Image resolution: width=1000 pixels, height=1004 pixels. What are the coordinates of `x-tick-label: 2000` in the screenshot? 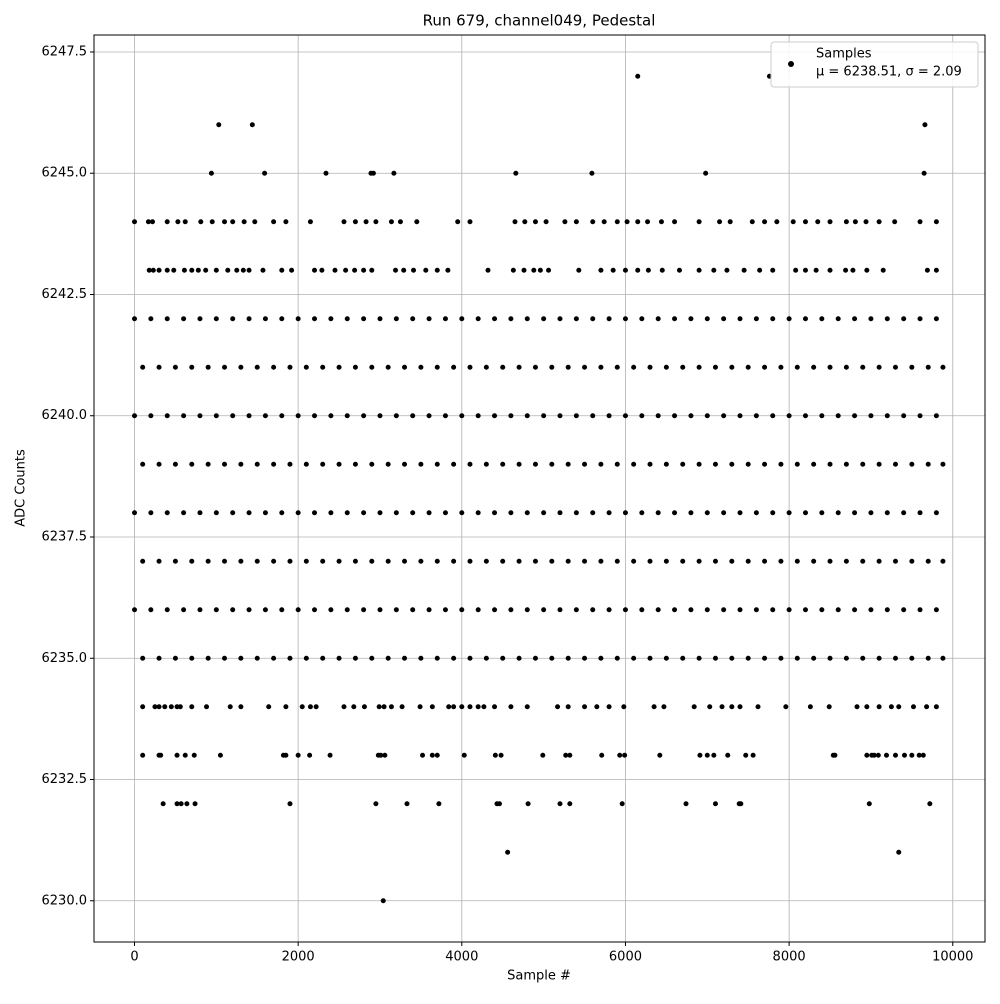 It's located at (298, 957).